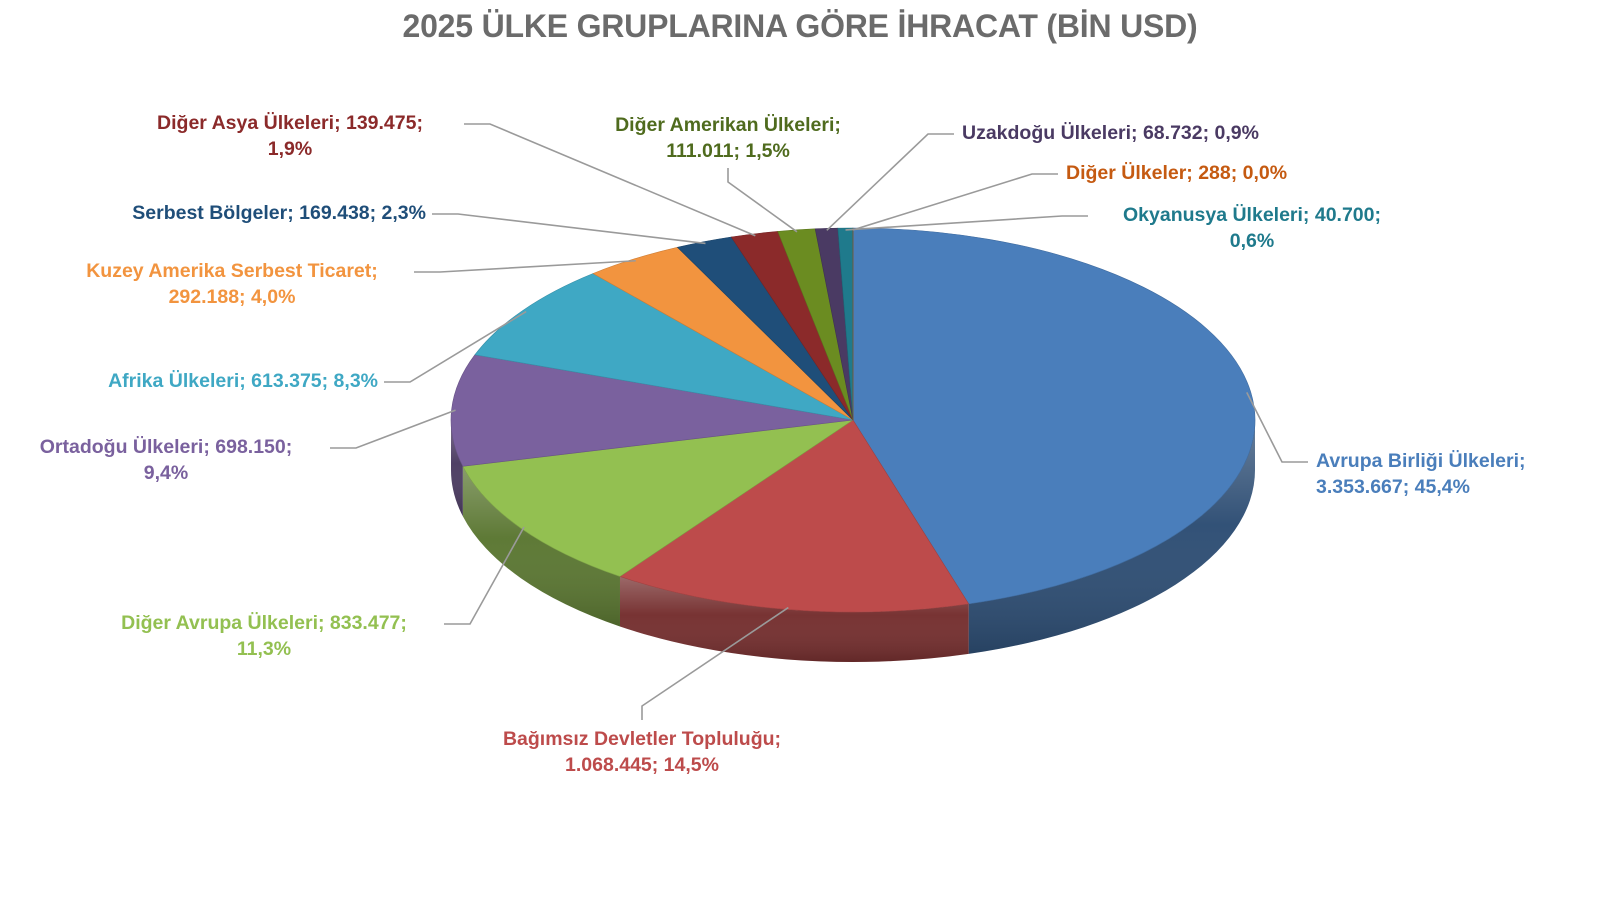  I want to click on leader-line-kuzey-amerika, so click(525, 266).